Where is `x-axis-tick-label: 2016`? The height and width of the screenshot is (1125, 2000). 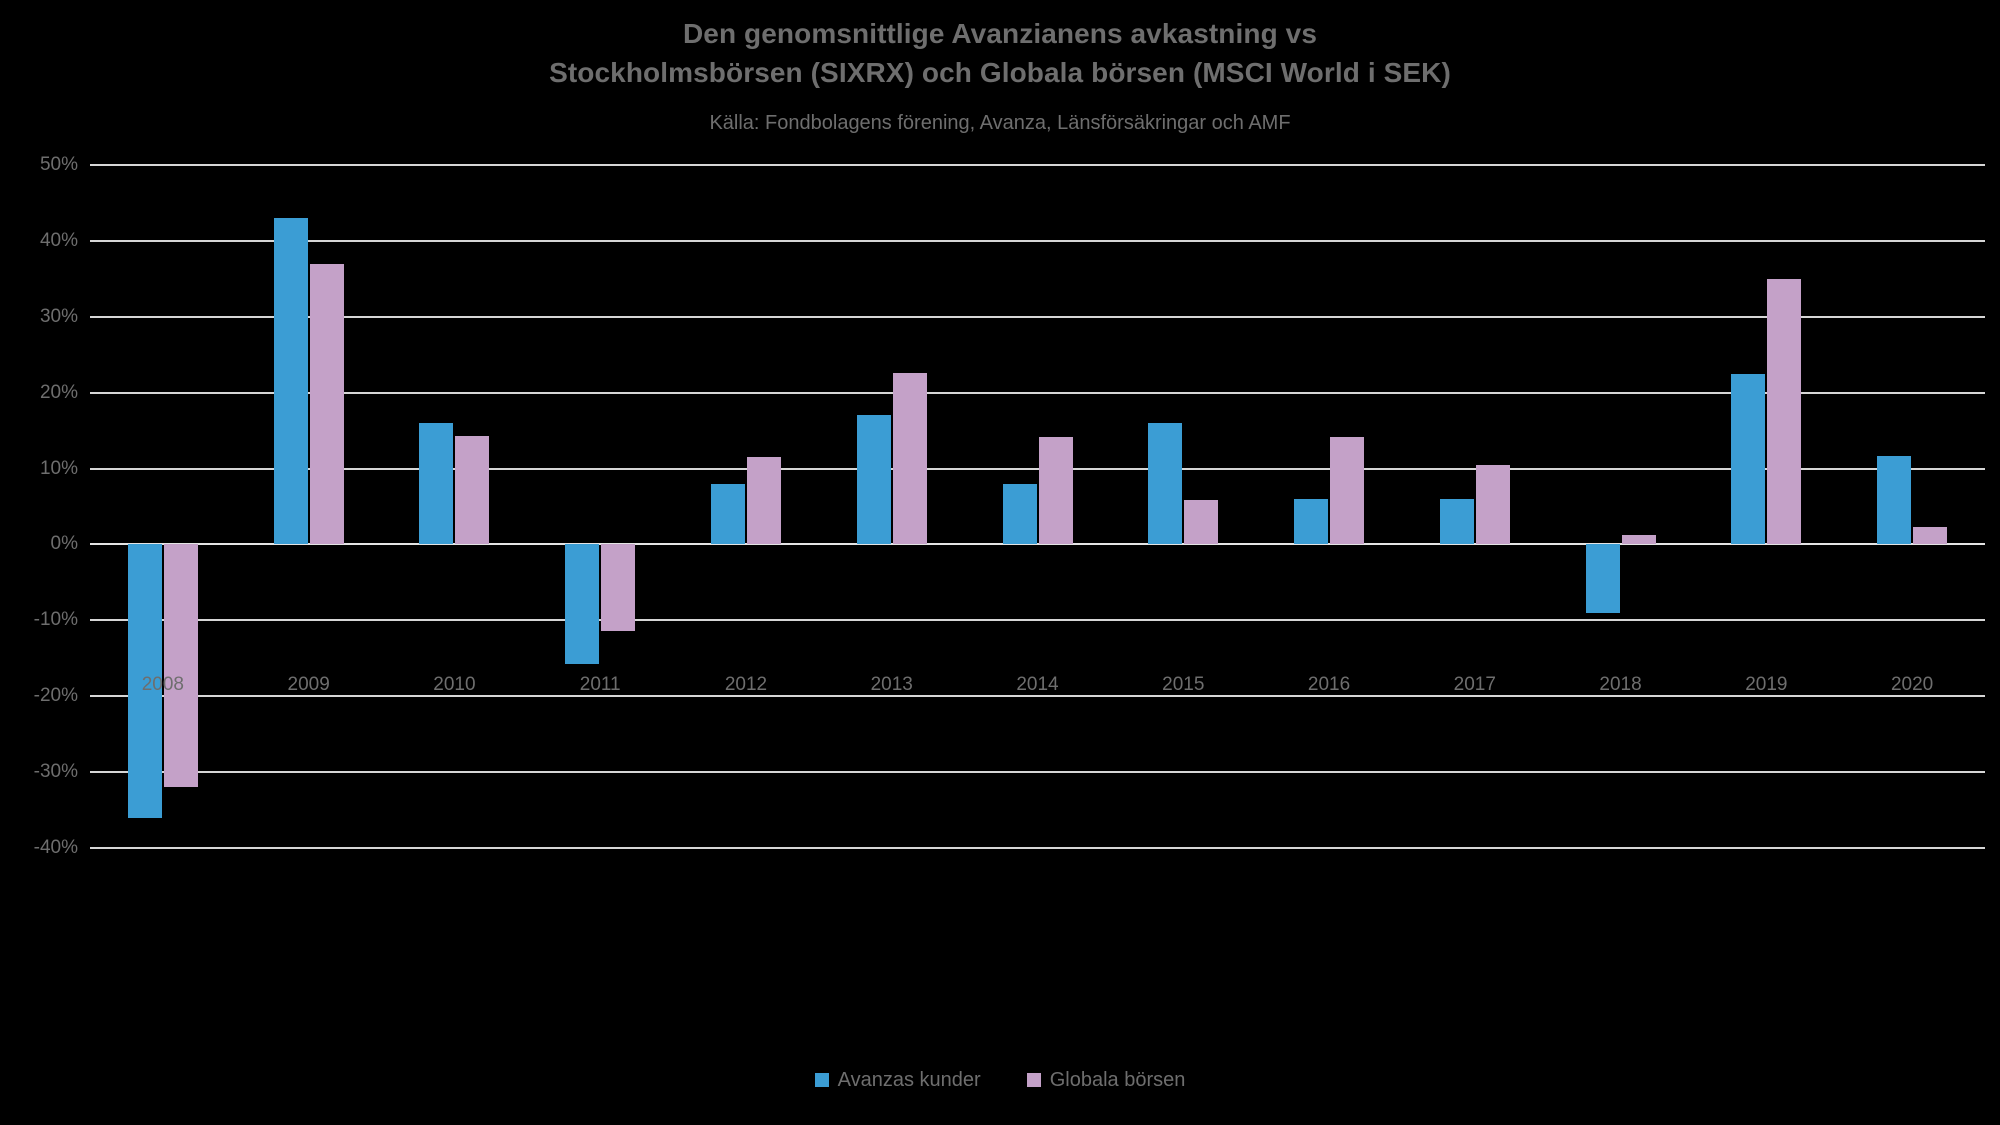
x-axis-tick-label: 2016 is located at coordinates (1329, 684).